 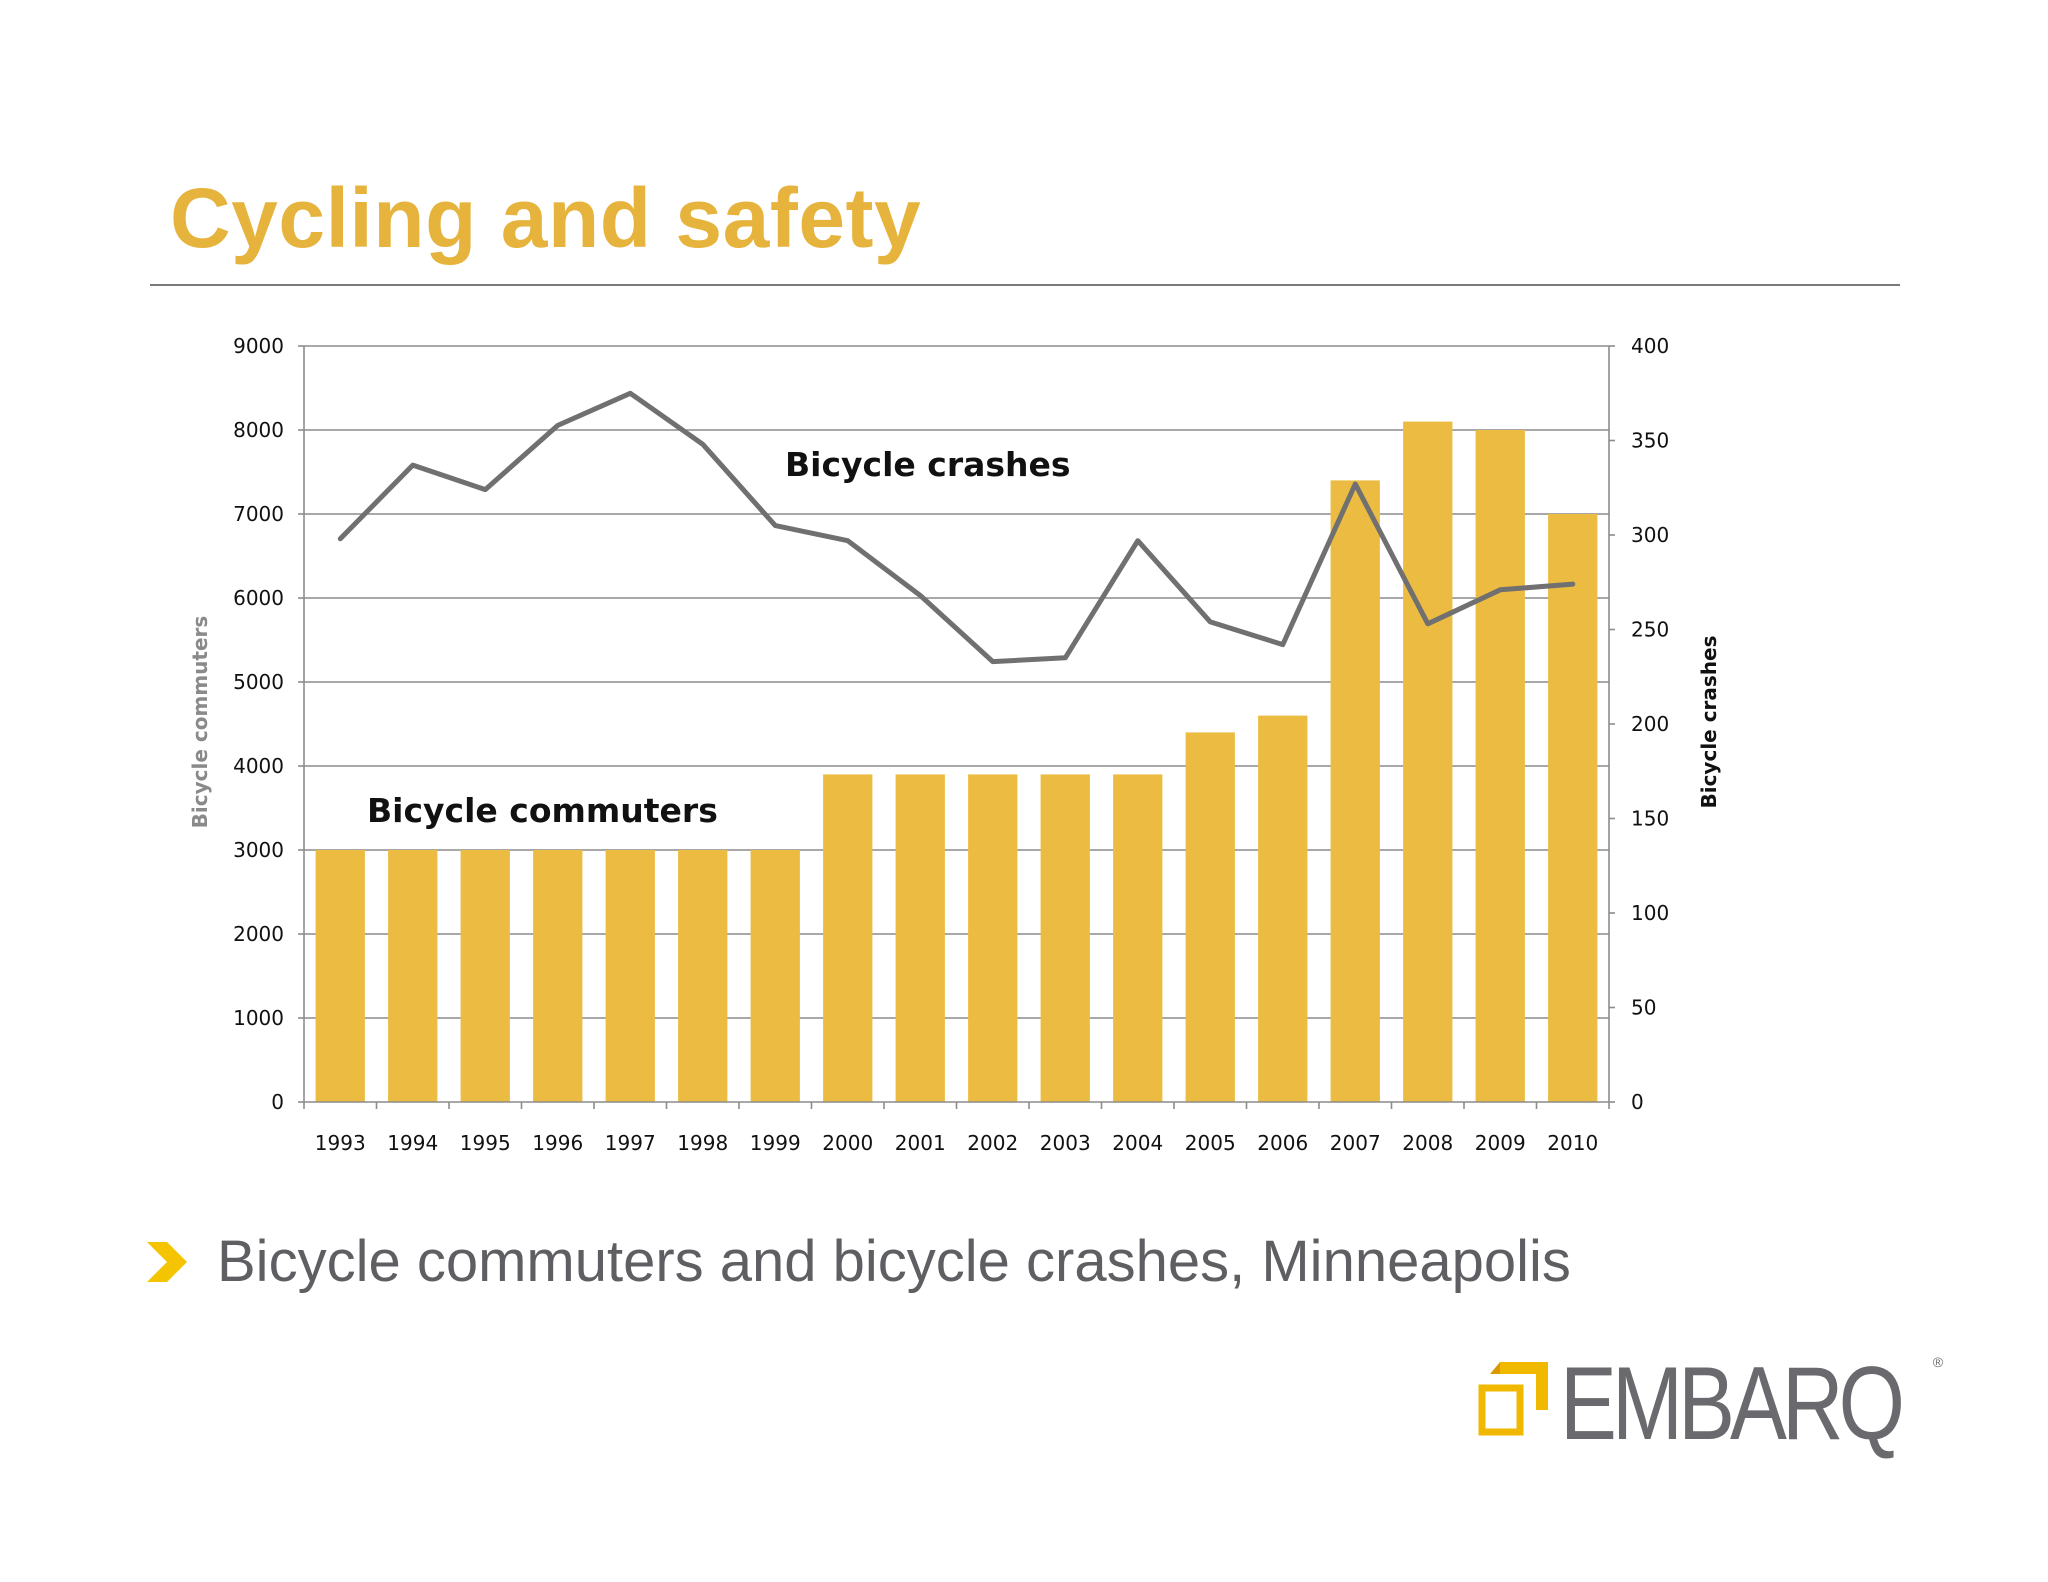 I want to click on y-tick-label: 9000, so click(x=258, y=346).